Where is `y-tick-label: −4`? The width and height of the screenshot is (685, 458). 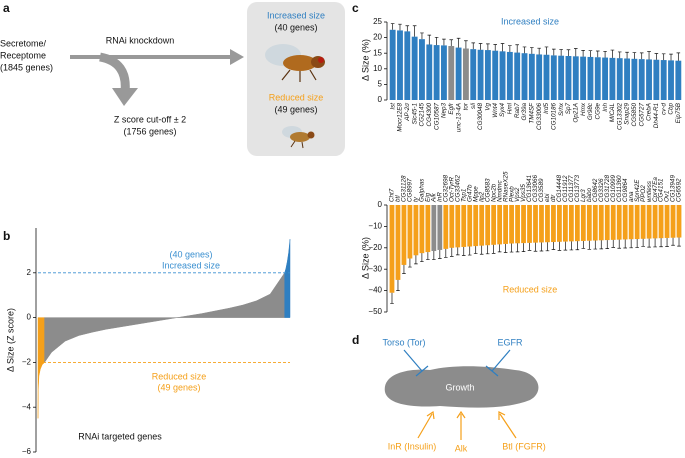
y-tick-label: −4 is located at coordinates (27, 406).